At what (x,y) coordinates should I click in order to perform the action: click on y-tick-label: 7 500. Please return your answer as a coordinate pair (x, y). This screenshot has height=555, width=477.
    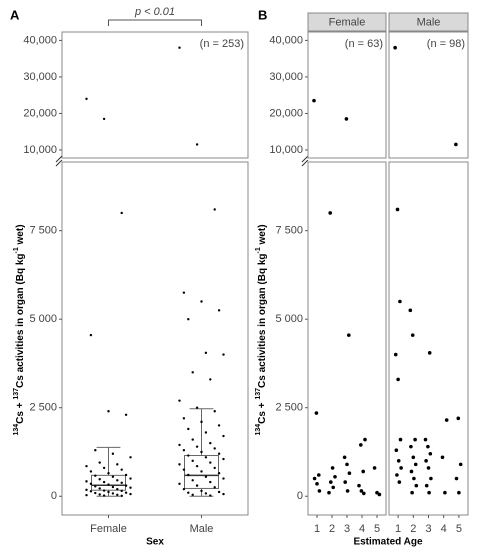
    Looking at the image, I should click on (289, 231).